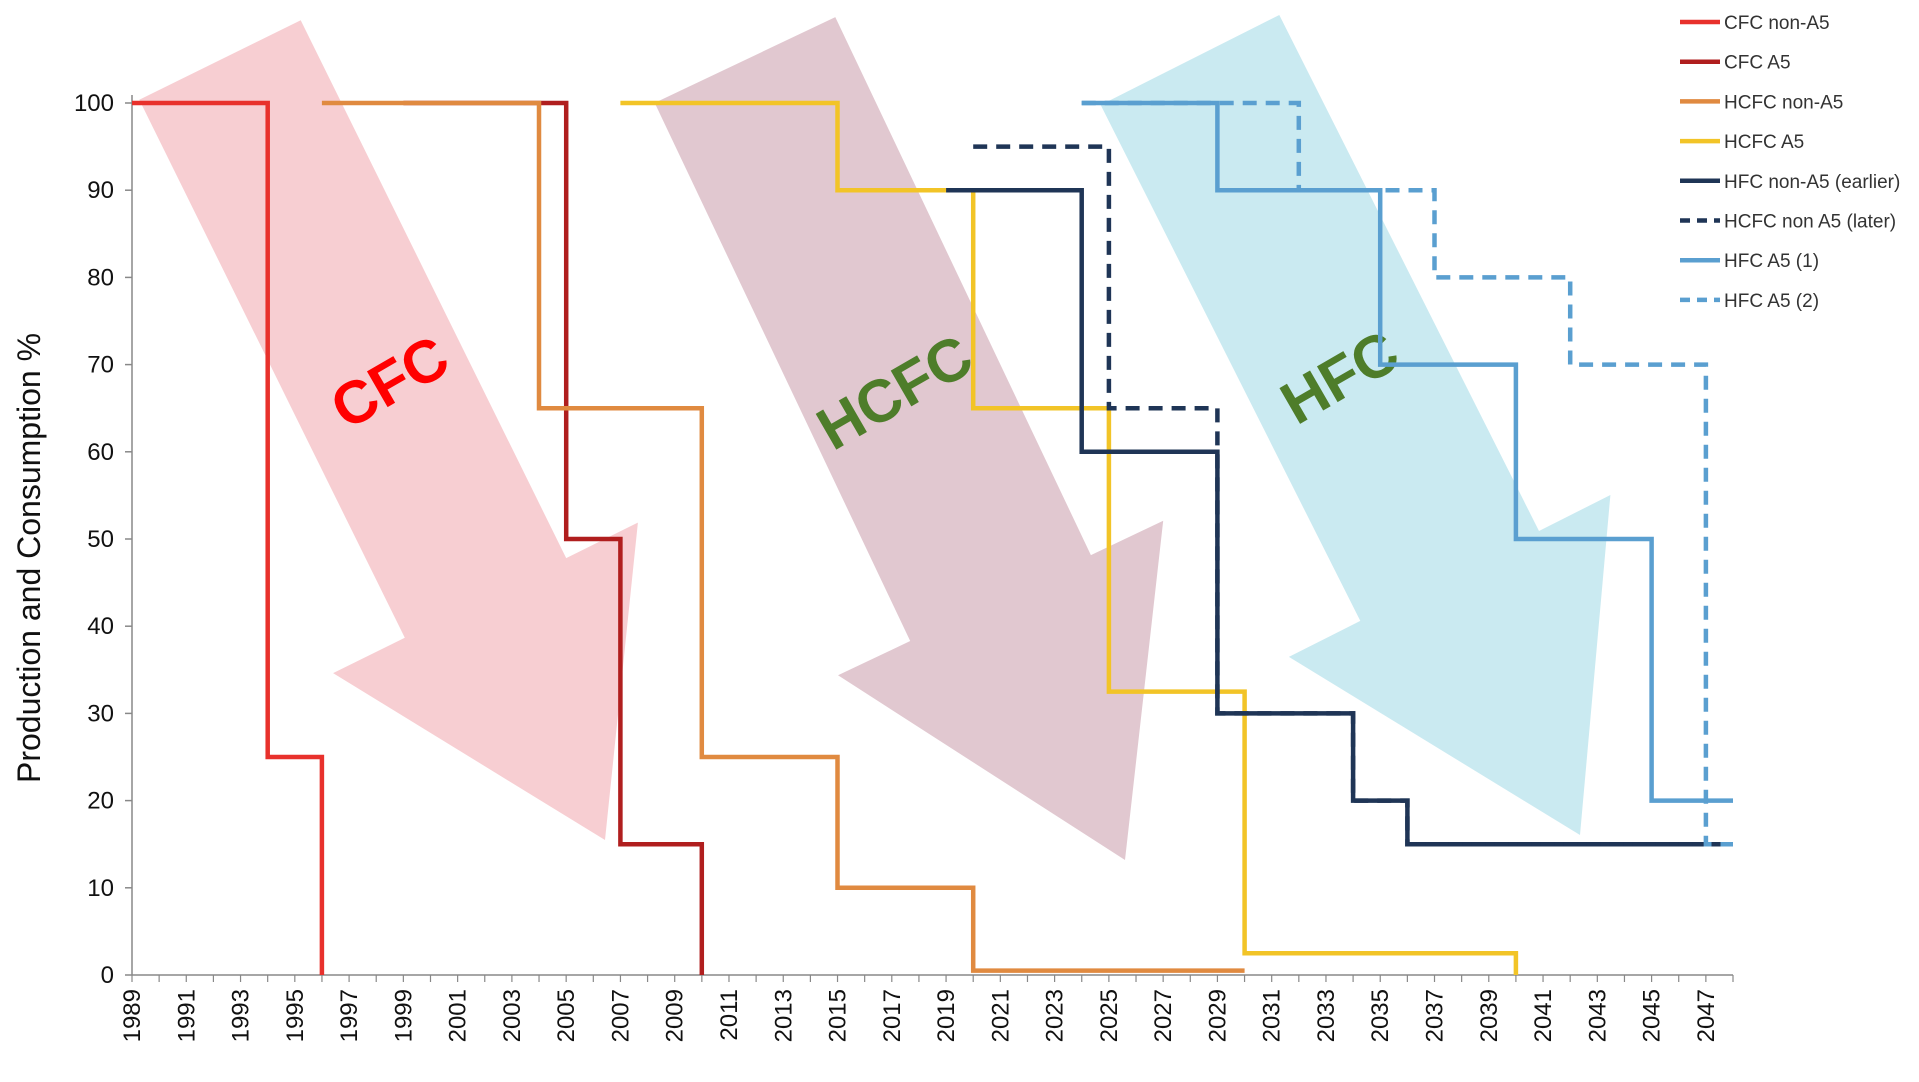 This screenshot has height=1082, width=1919. I want to click on legend-entry-label: HFC A5 (2), so click(1771, 301).